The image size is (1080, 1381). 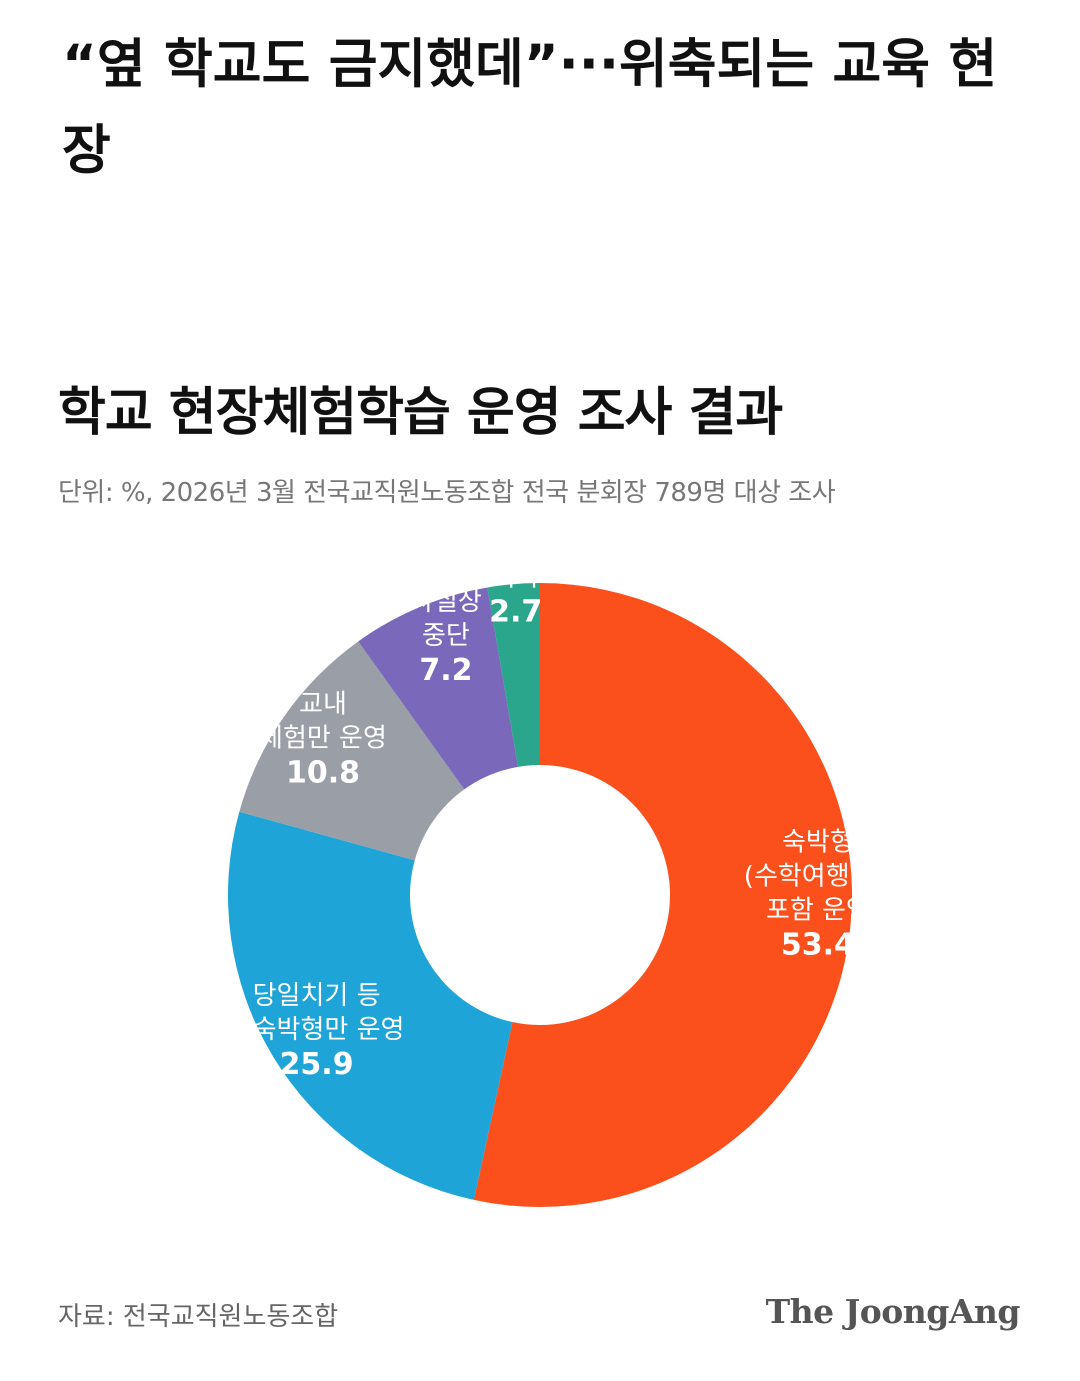 I want to click on publisher-logo: The JoongAng, so click(x=893, y=1311).